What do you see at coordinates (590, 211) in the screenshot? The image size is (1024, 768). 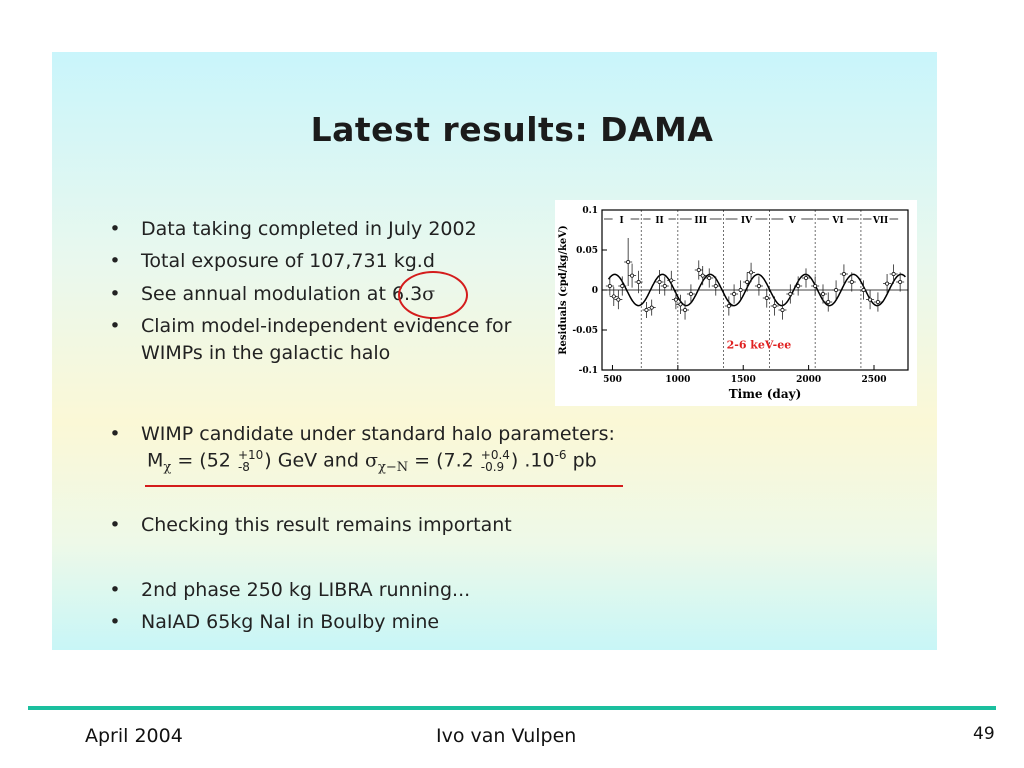 I see `y-tick-label: 0.1` at bounding box center [590, 211].